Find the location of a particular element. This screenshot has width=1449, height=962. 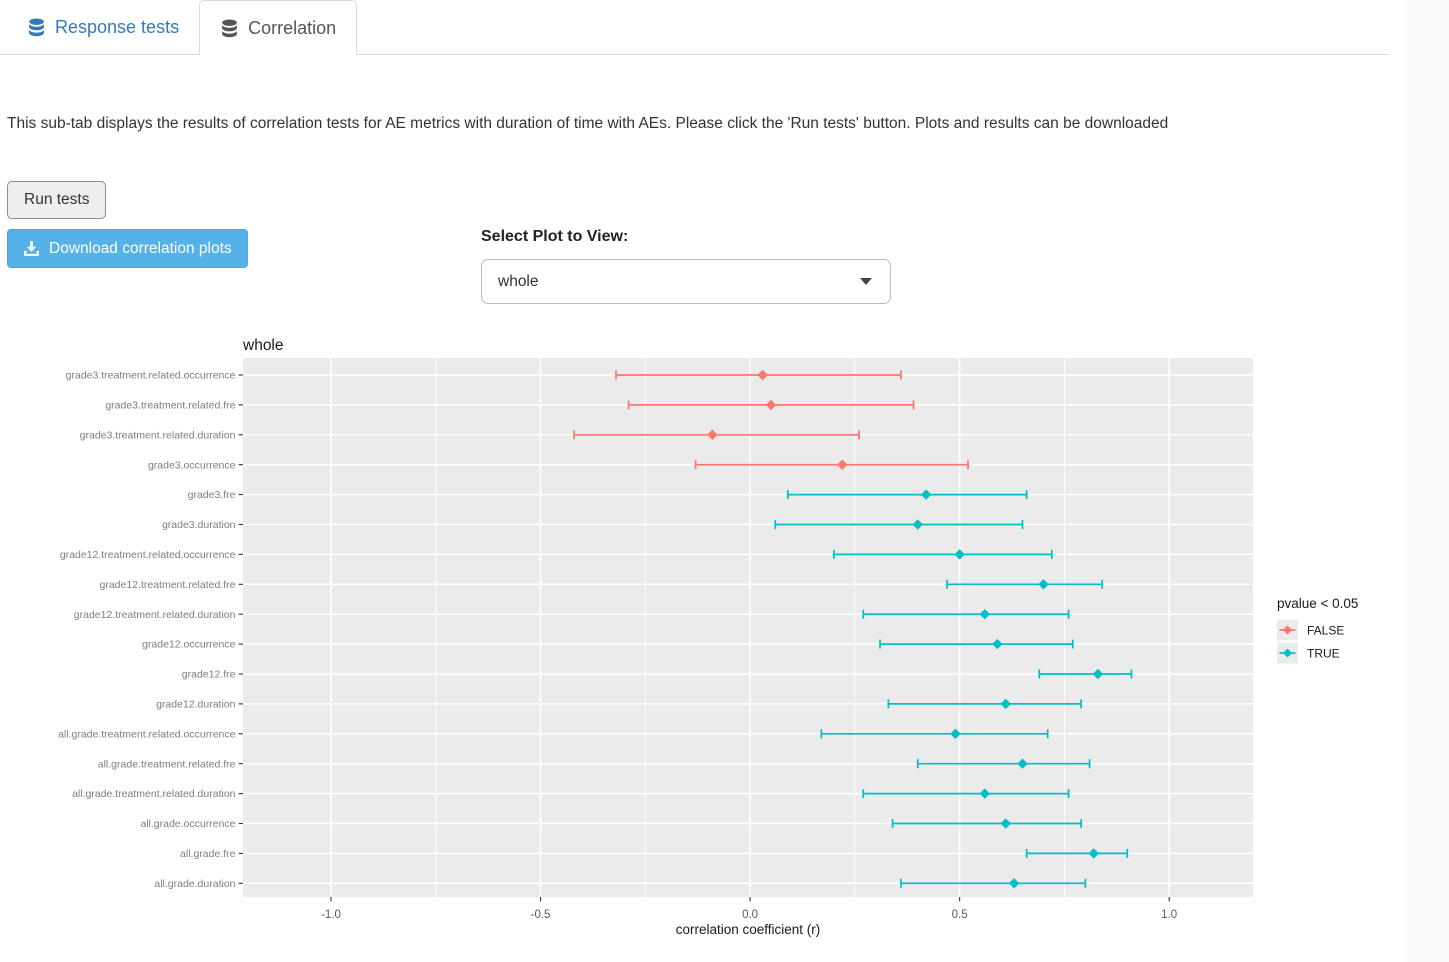

svg-text: grade12.occurrence is located at coordinates (189, 645).